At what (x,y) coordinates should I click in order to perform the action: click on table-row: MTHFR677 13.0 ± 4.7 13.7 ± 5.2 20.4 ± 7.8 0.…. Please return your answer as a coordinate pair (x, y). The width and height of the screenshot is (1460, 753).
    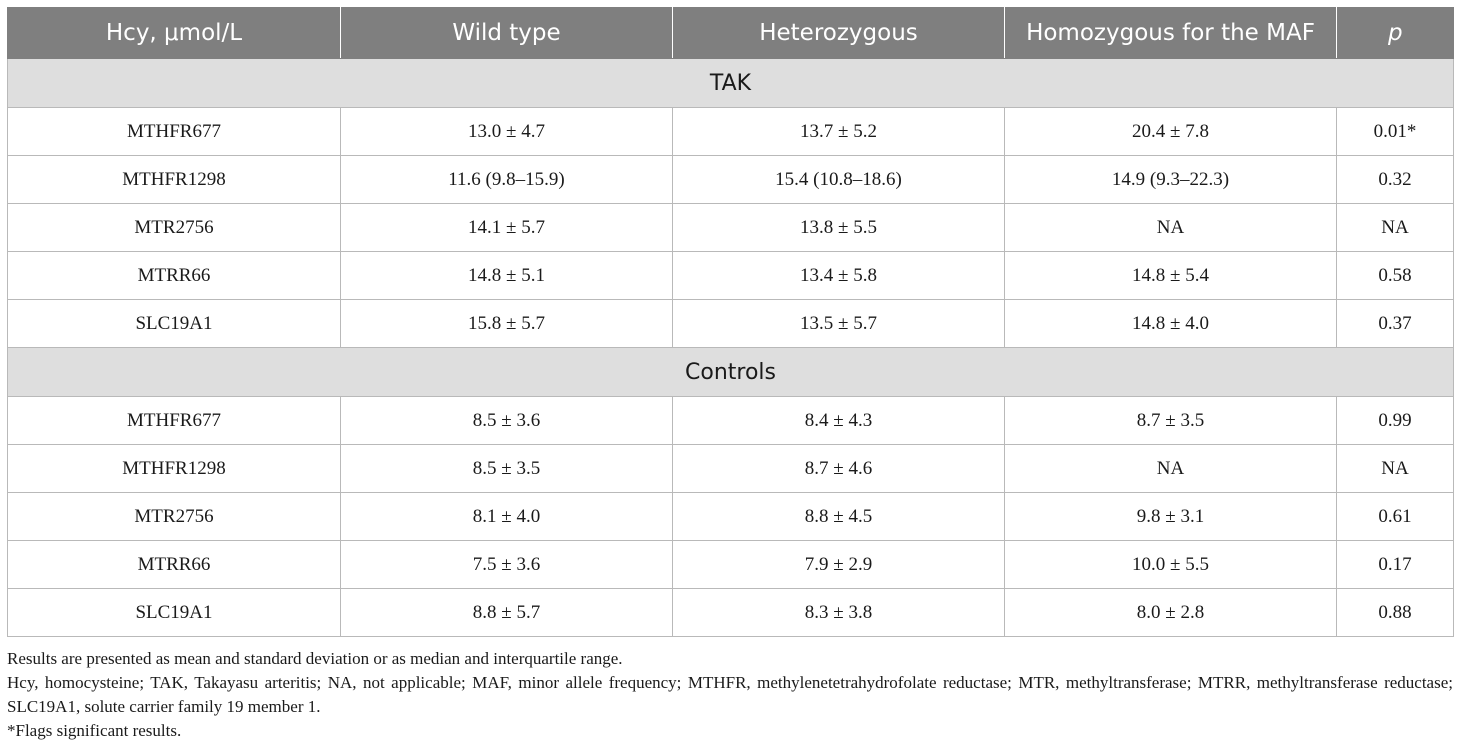
    Looking at the image, I should click on (730, 131).